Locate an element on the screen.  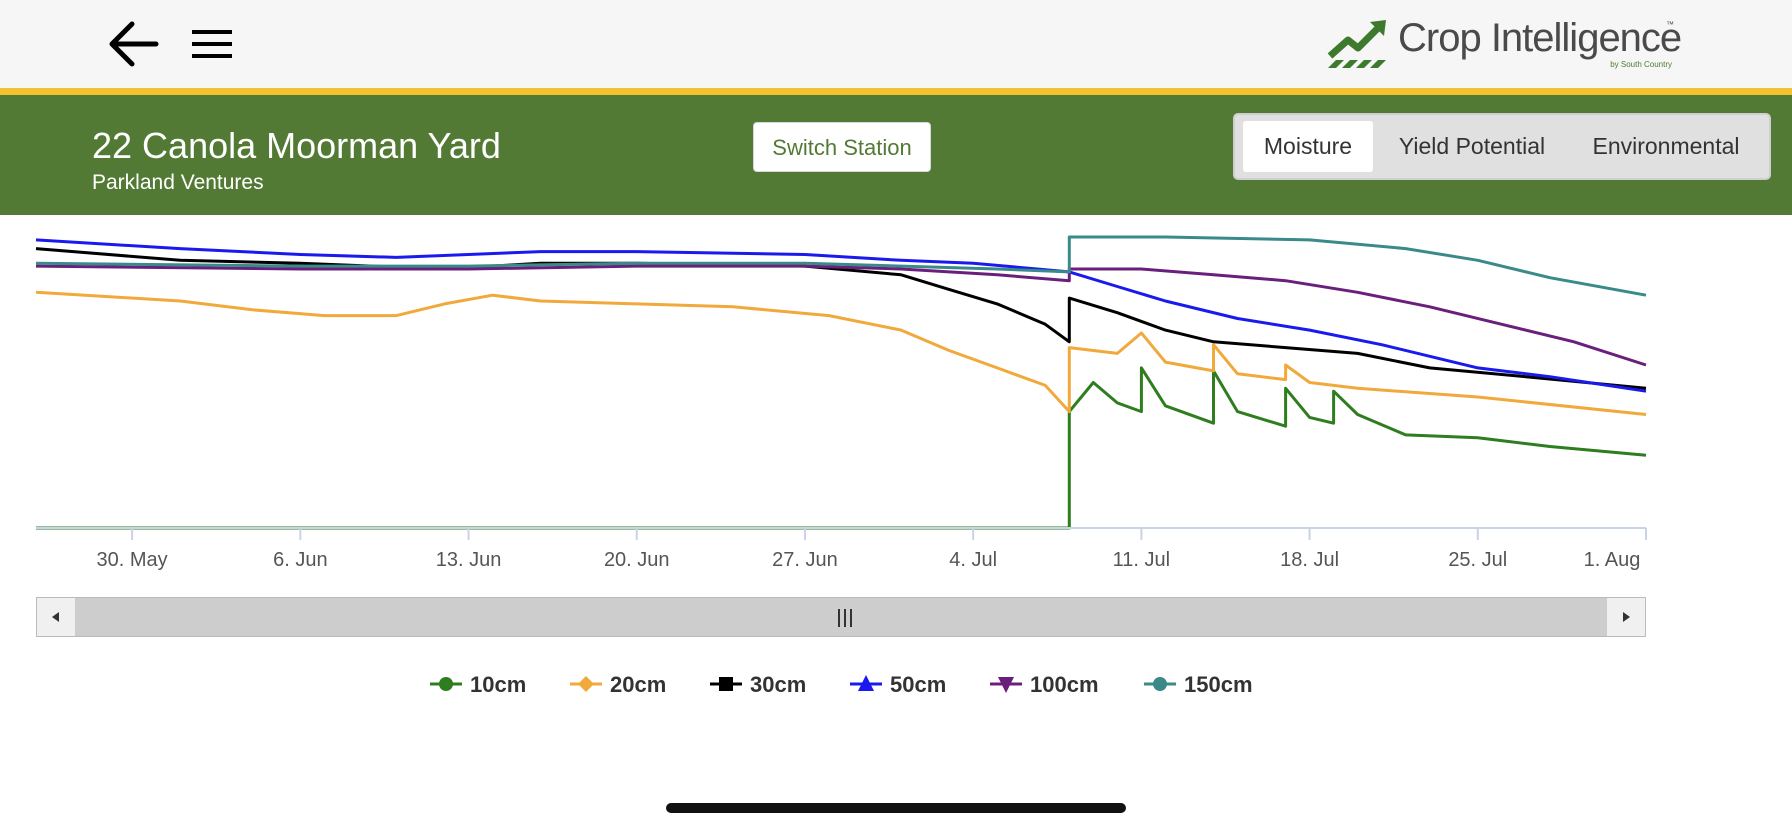
legend-triangle-down-icon is located at coordinates (1006, 685).